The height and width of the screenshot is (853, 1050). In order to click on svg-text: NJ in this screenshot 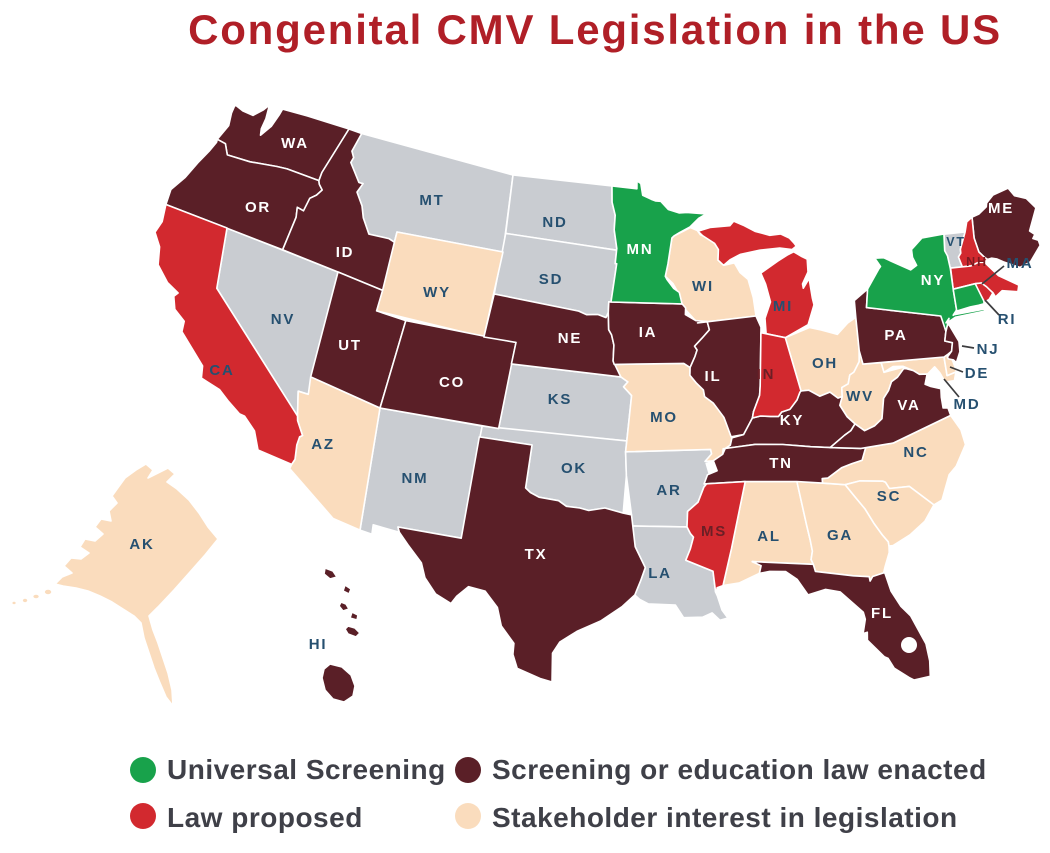, I will do `click(988, 349)`.